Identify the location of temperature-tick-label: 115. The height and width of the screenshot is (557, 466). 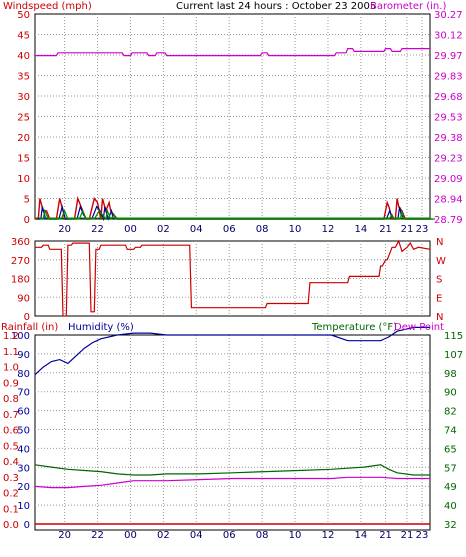
(453, 336).